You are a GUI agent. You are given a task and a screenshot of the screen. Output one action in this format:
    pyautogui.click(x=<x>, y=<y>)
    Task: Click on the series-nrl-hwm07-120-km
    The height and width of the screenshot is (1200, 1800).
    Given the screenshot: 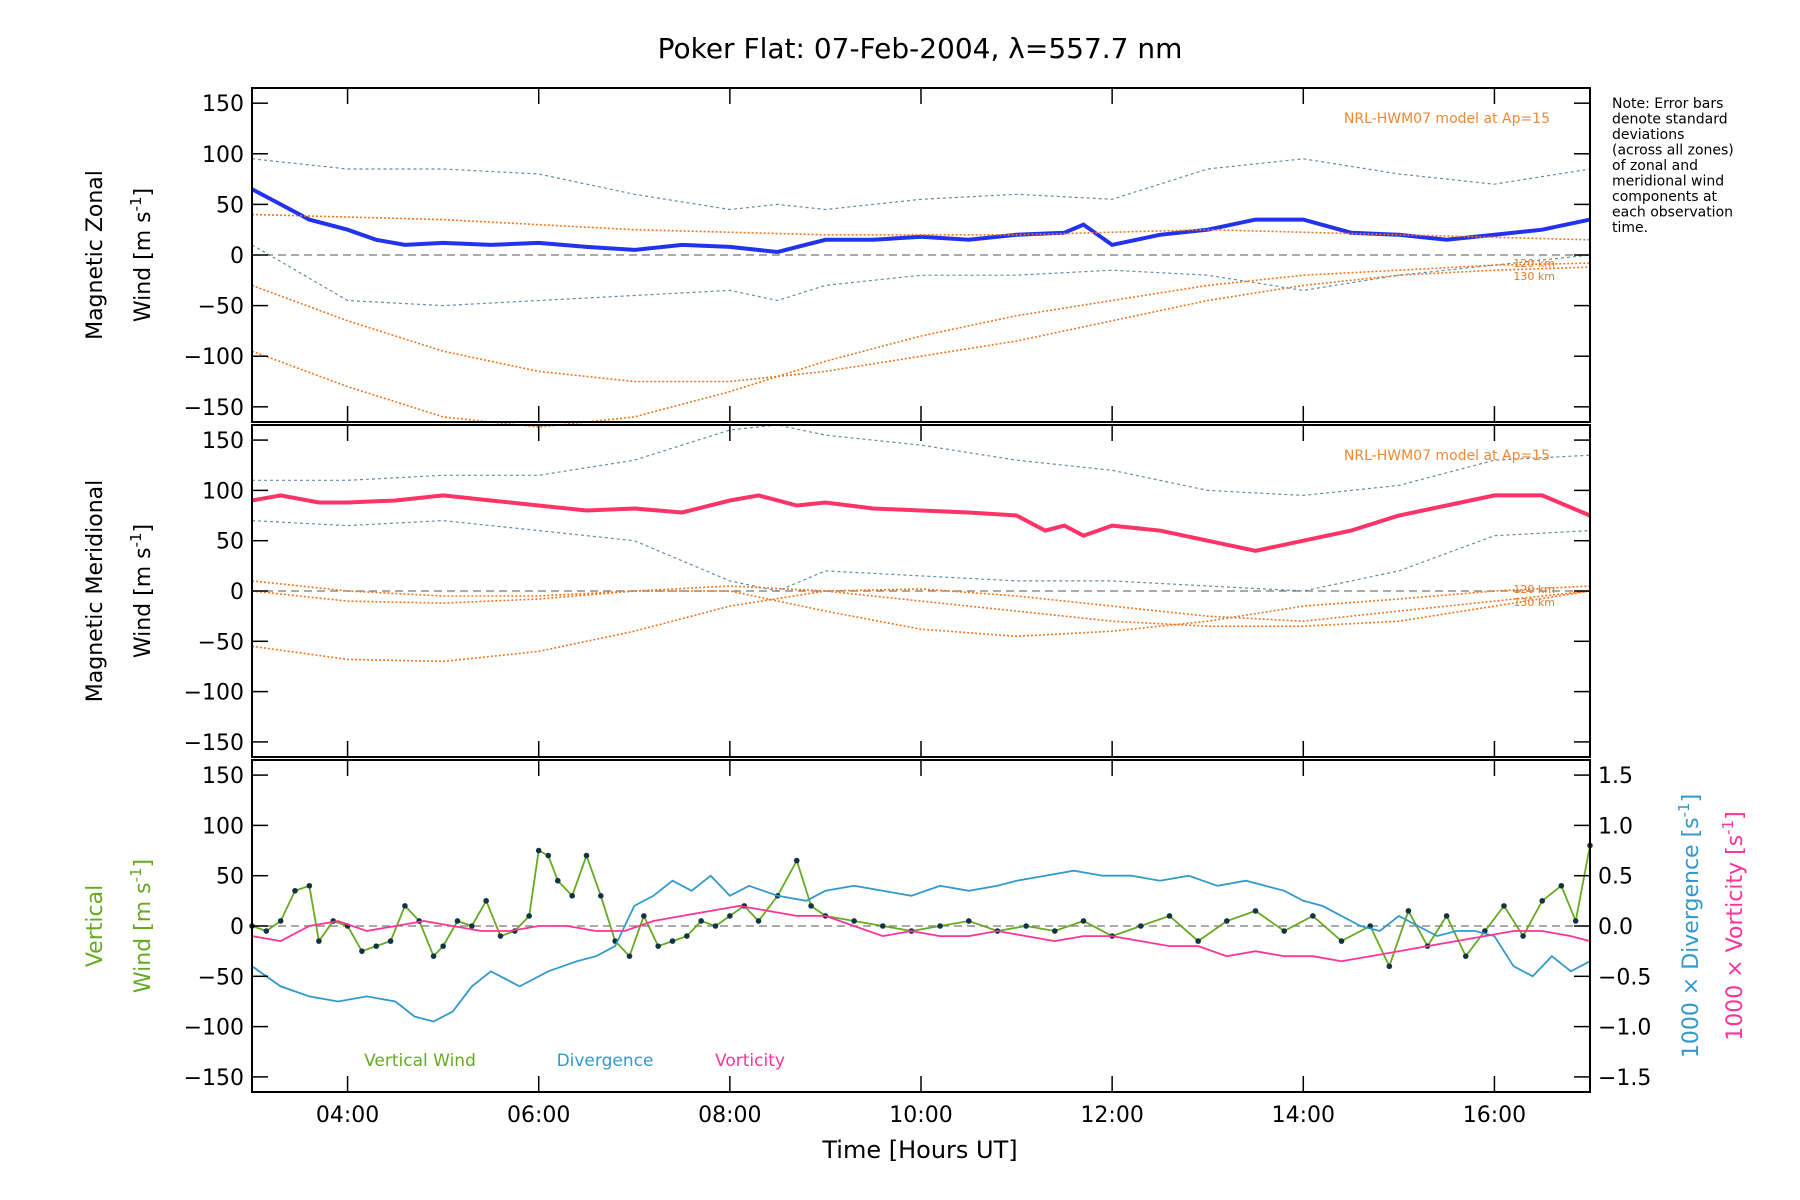 What is the action you would take?
    pyautogui.click(x=921, y=324)
    